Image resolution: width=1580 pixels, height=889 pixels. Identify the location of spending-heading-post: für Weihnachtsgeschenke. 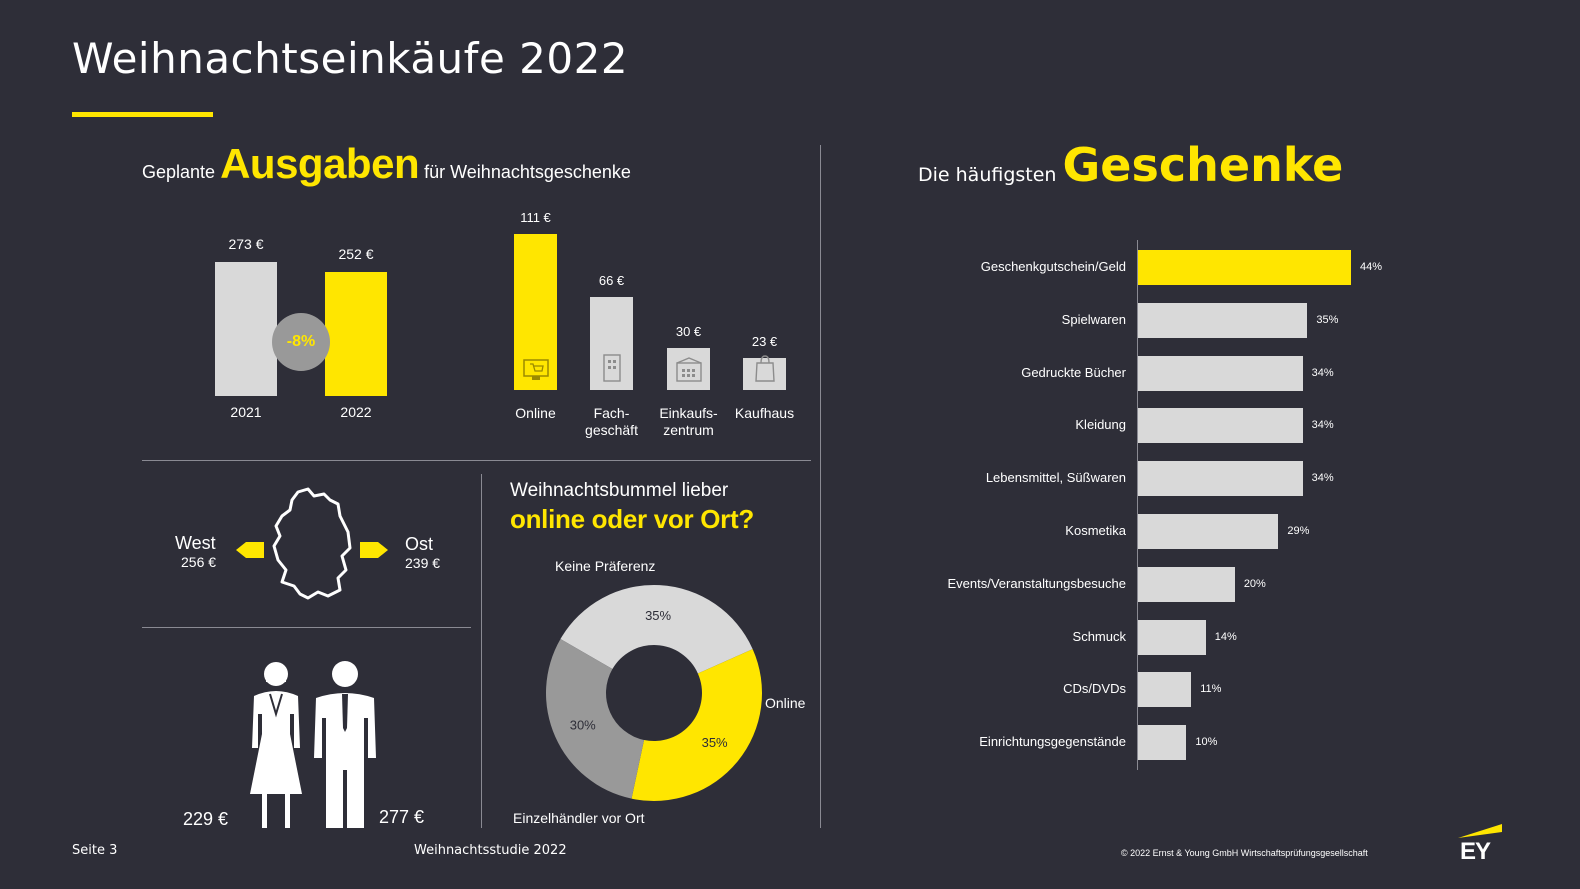
(527, 172).